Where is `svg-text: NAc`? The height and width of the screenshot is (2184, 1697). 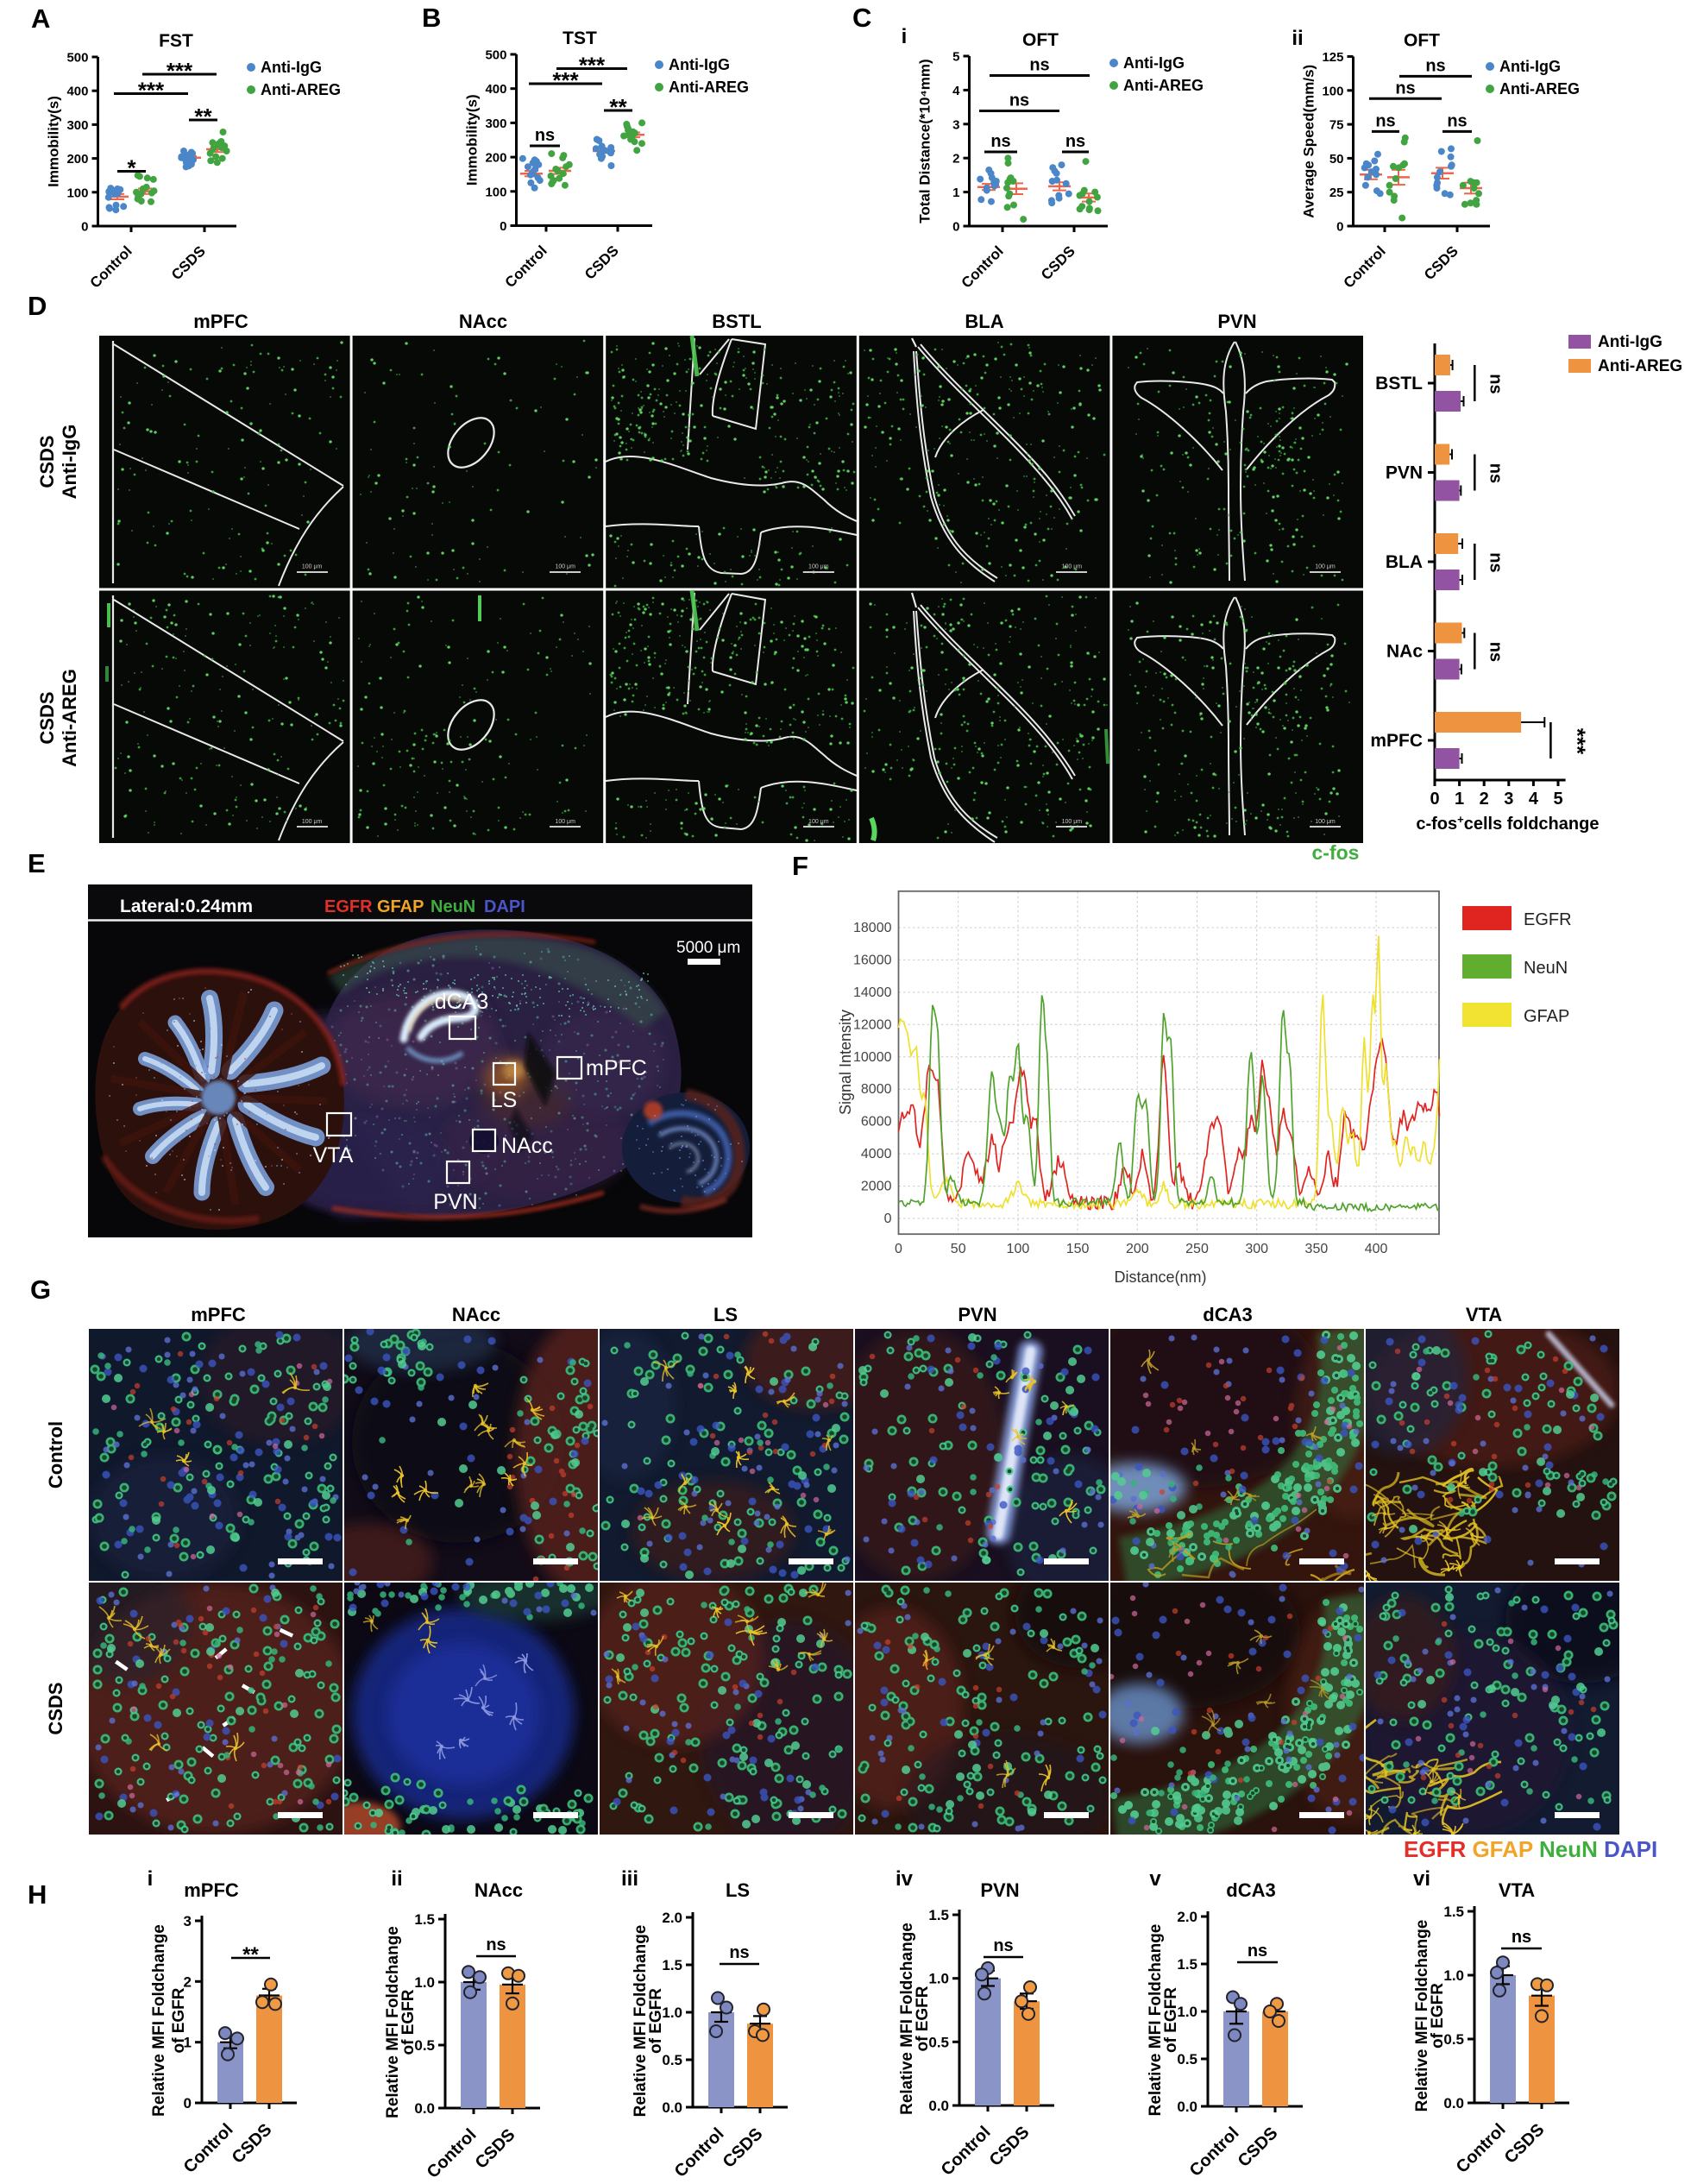 svg-text: NAc is located at coordinates (1404, 652).